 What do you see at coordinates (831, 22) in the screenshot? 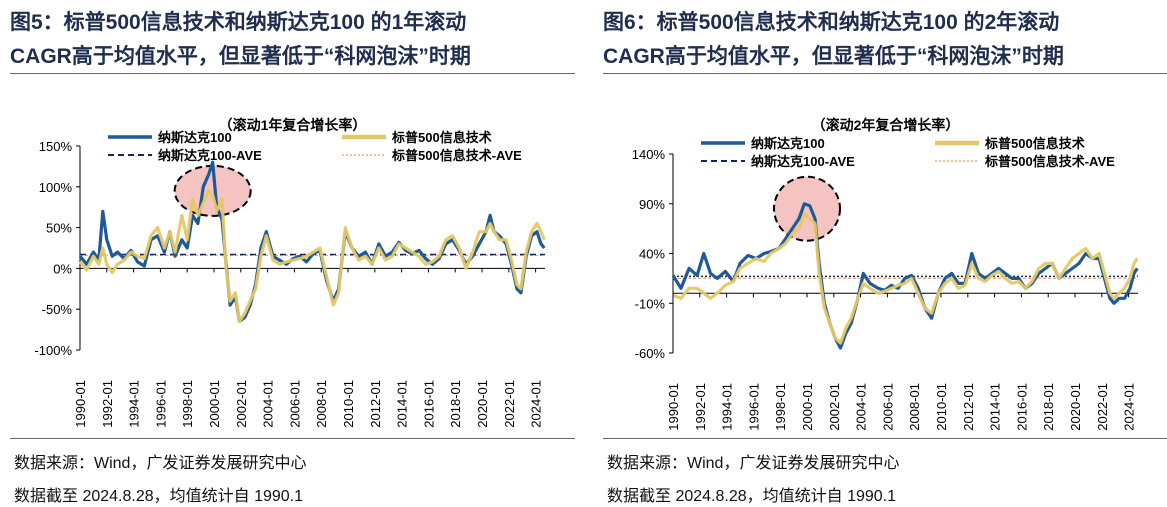
I see `figure-title-line1: 图6：标普500信息技术和纳斯达克100 的2年滚动` at bounding box center [831, 22].